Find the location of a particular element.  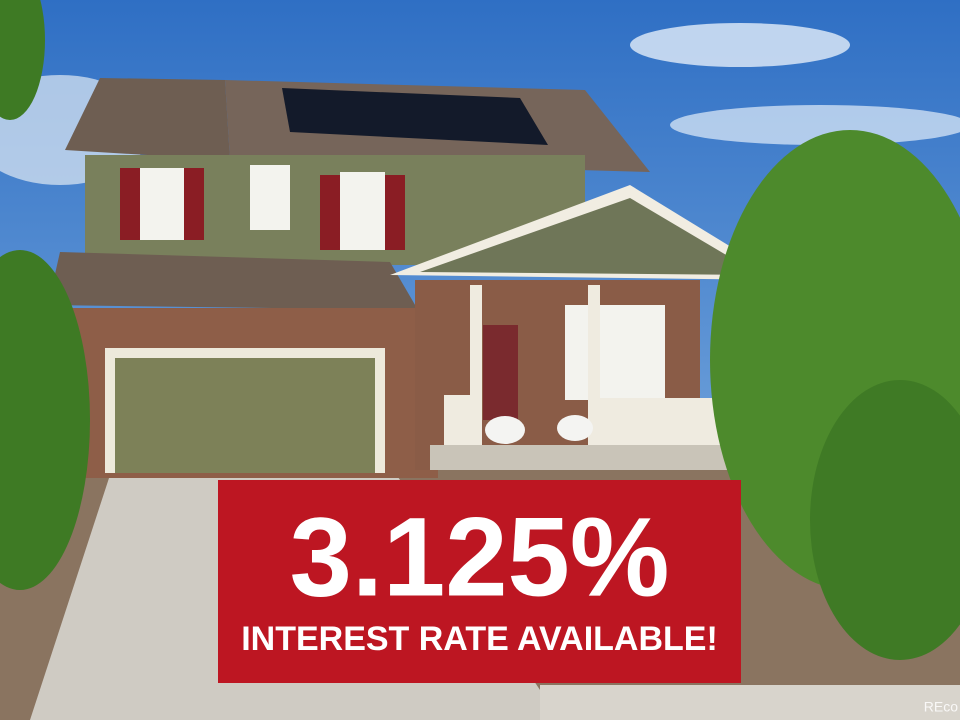

railing is located at coordinates (458, 422).